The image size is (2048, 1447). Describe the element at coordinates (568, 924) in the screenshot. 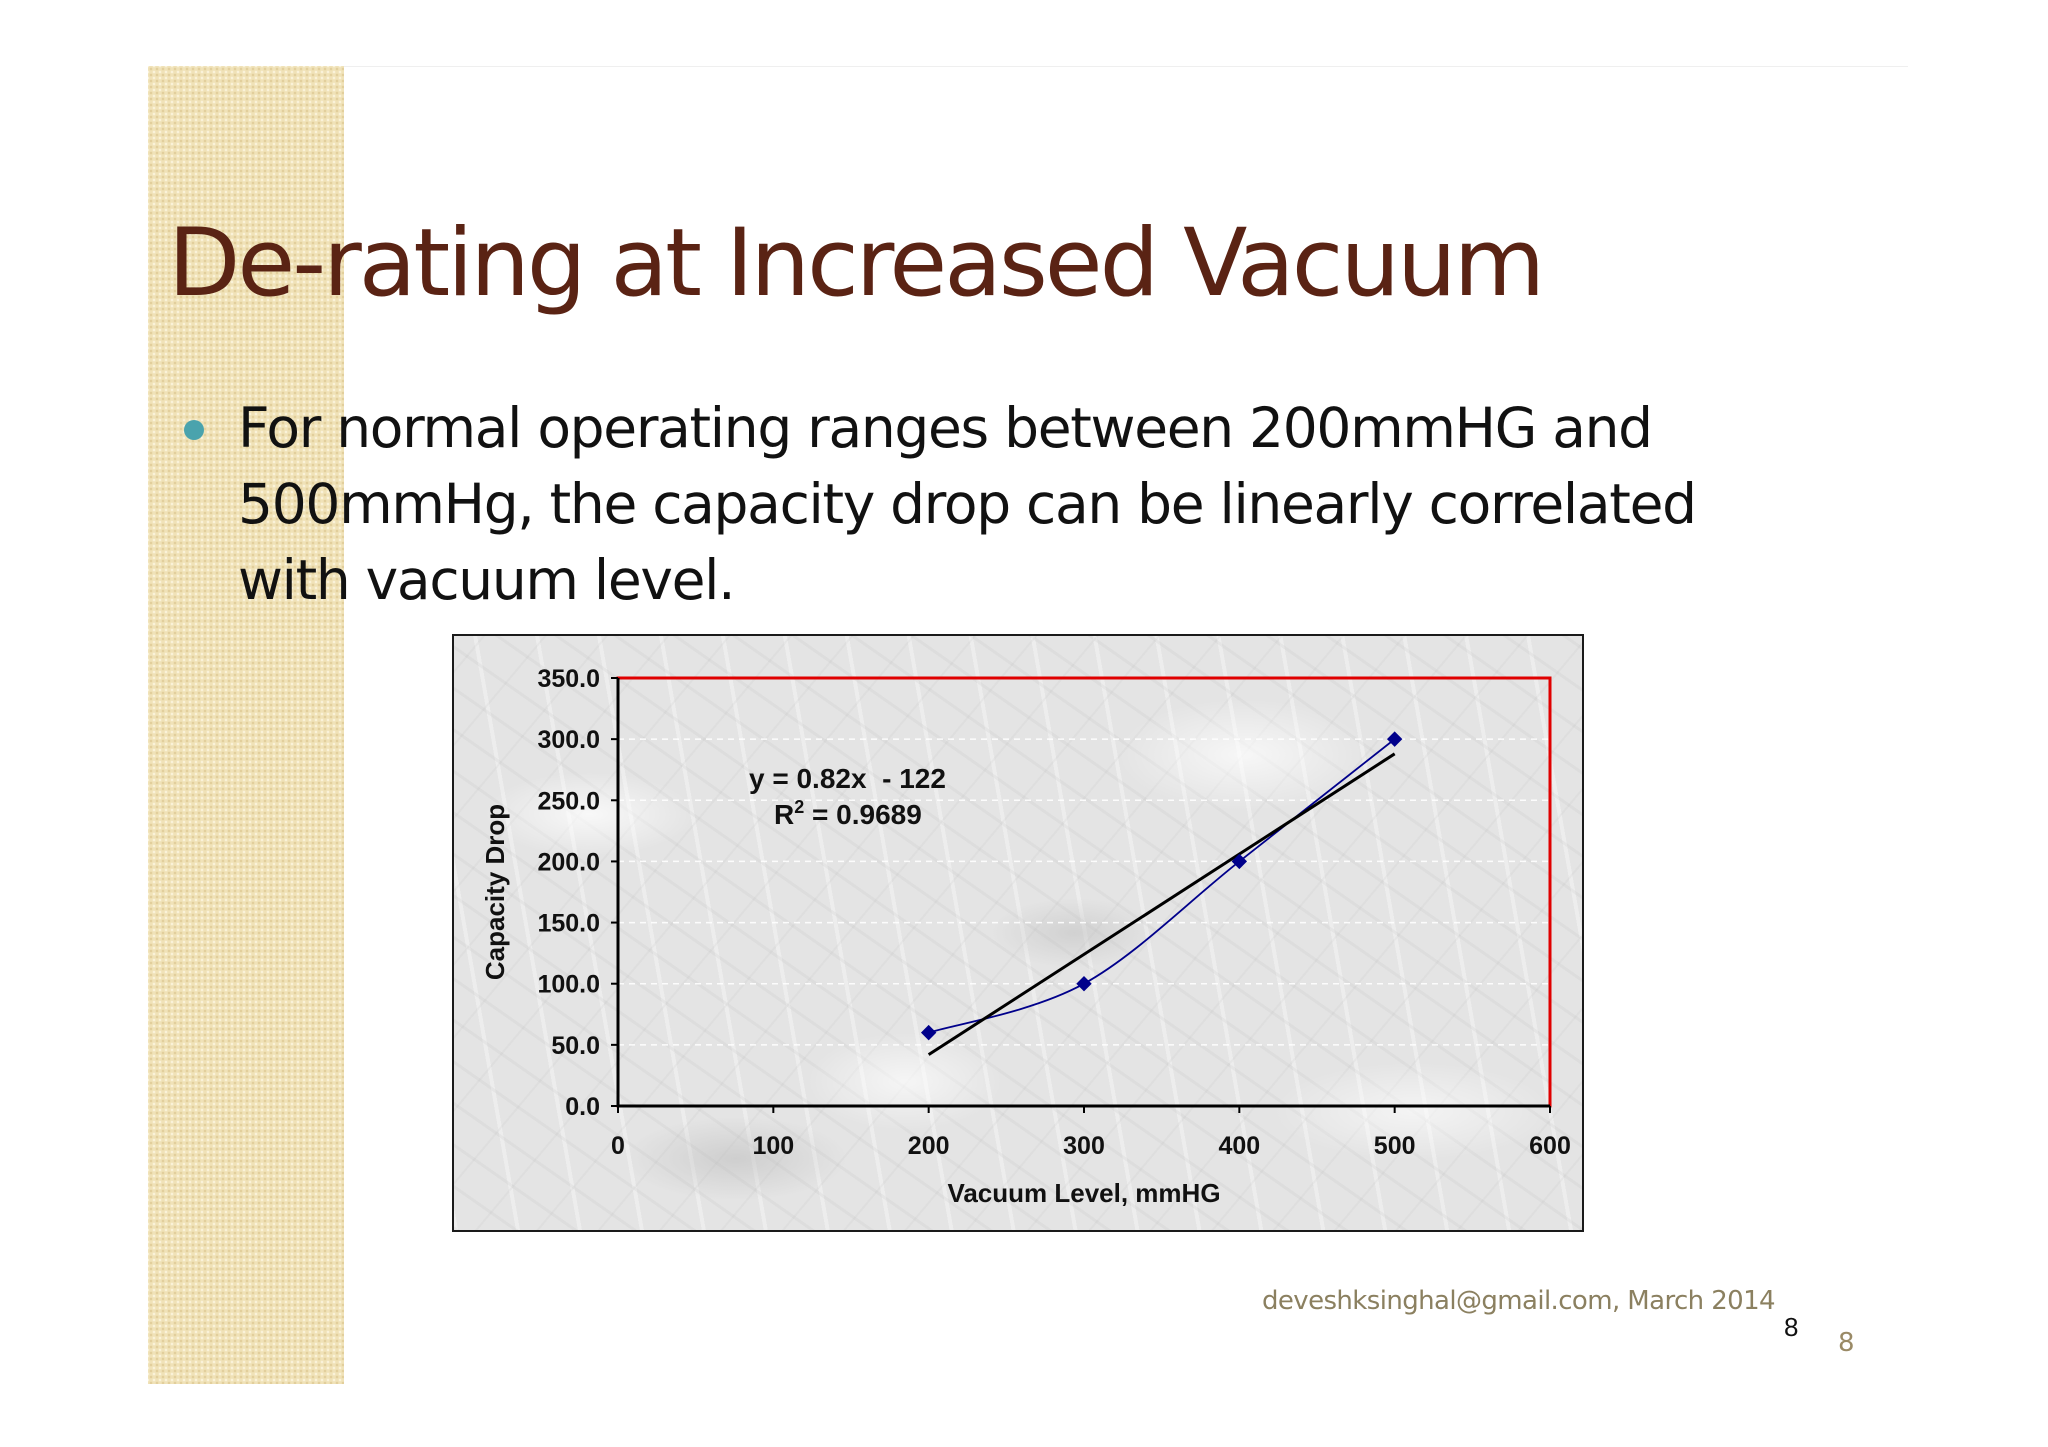

I see `y-tick-label: 150.0` at that location.